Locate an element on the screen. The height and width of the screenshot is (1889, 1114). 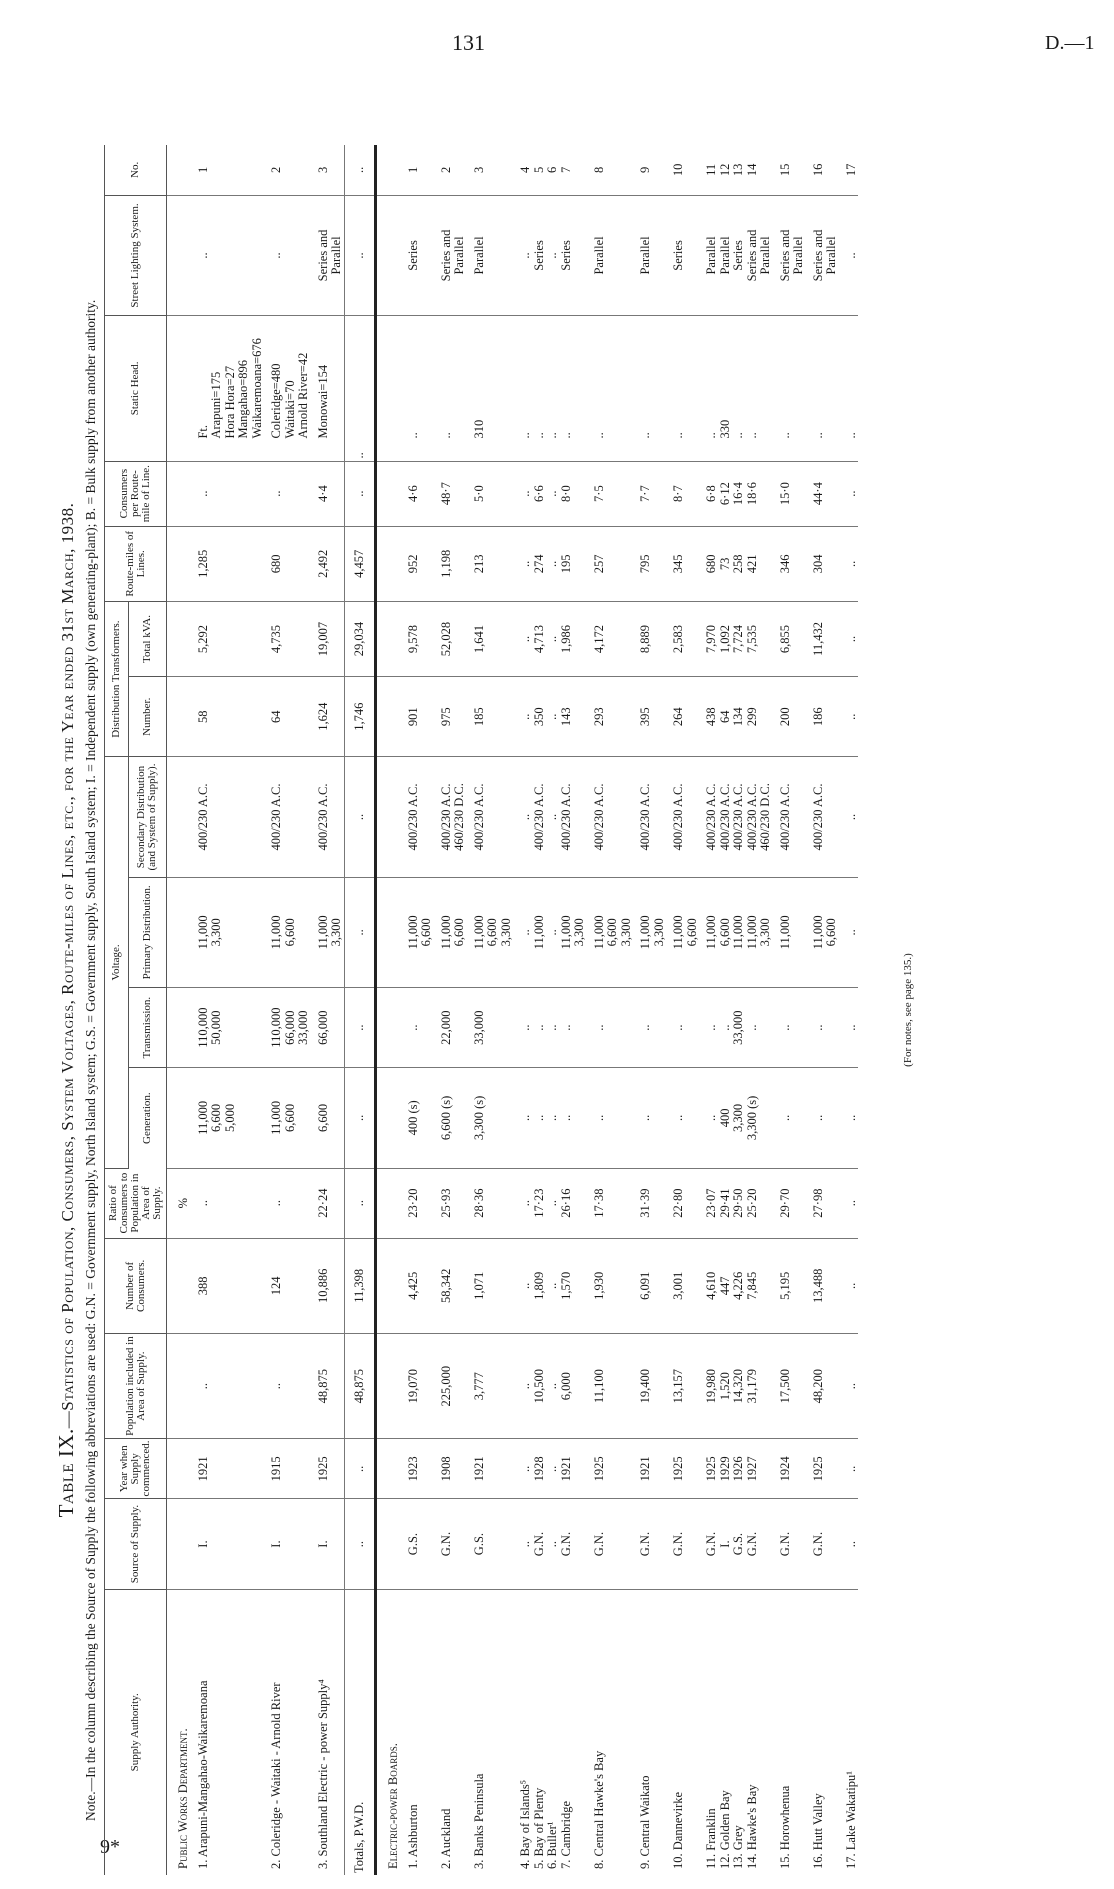
cell-no: .. is located at coordinates (360, 170).